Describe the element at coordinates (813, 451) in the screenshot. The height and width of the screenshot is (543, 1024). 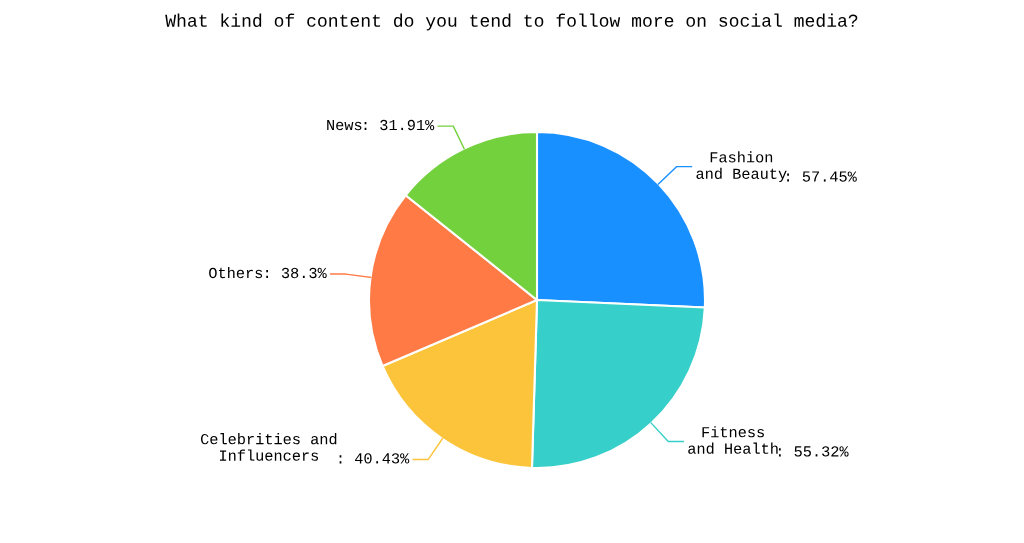
I see `data-label: : 55.32%` at that location.